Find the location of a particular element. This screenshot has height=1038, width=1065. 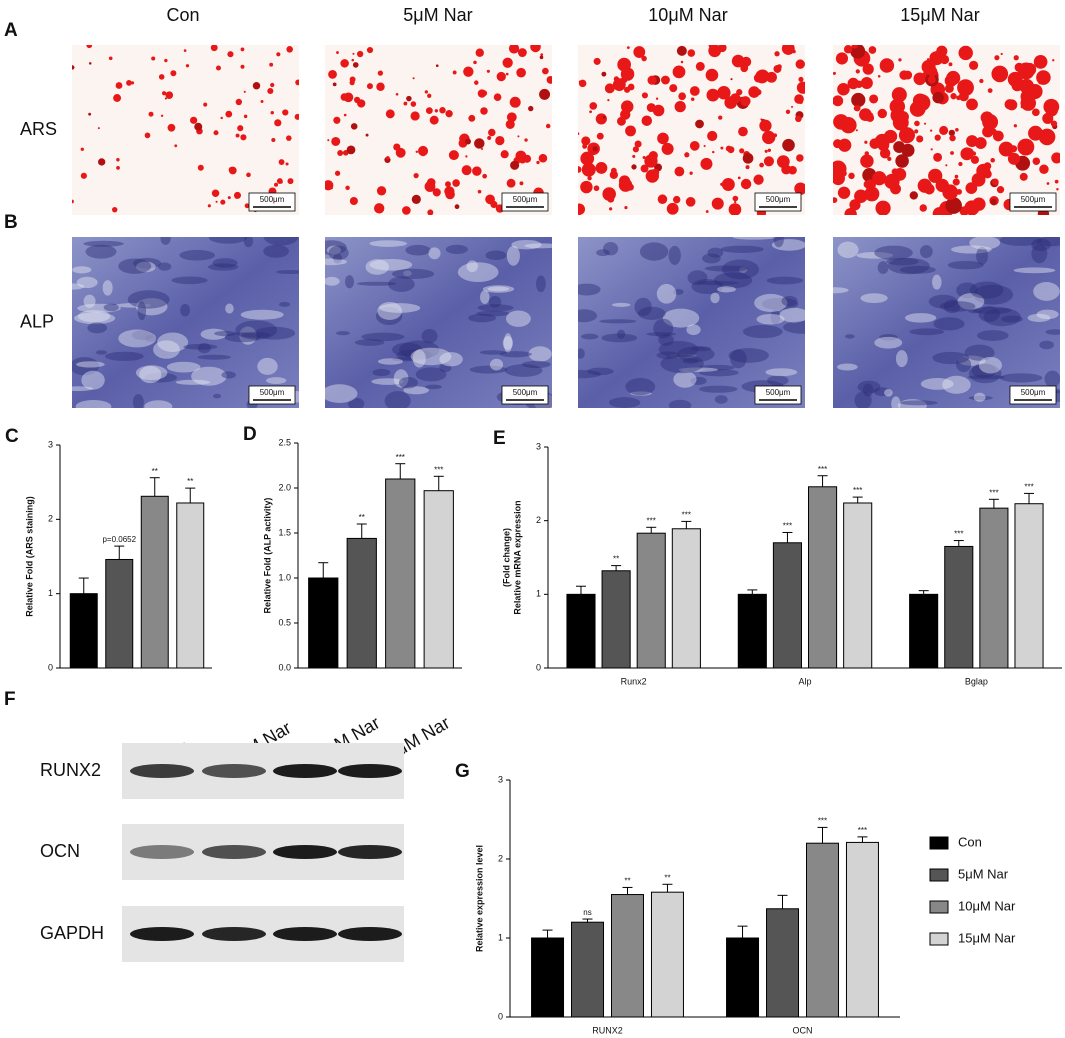

micrograph-content is located at coordinates (946, 322).